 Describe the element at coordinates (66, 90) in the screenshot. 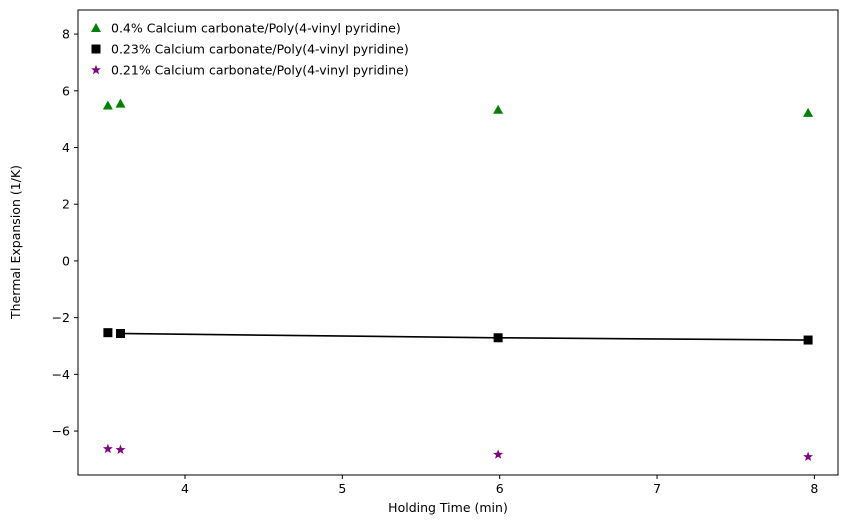

I see `y-tick-label: 6` at that location.